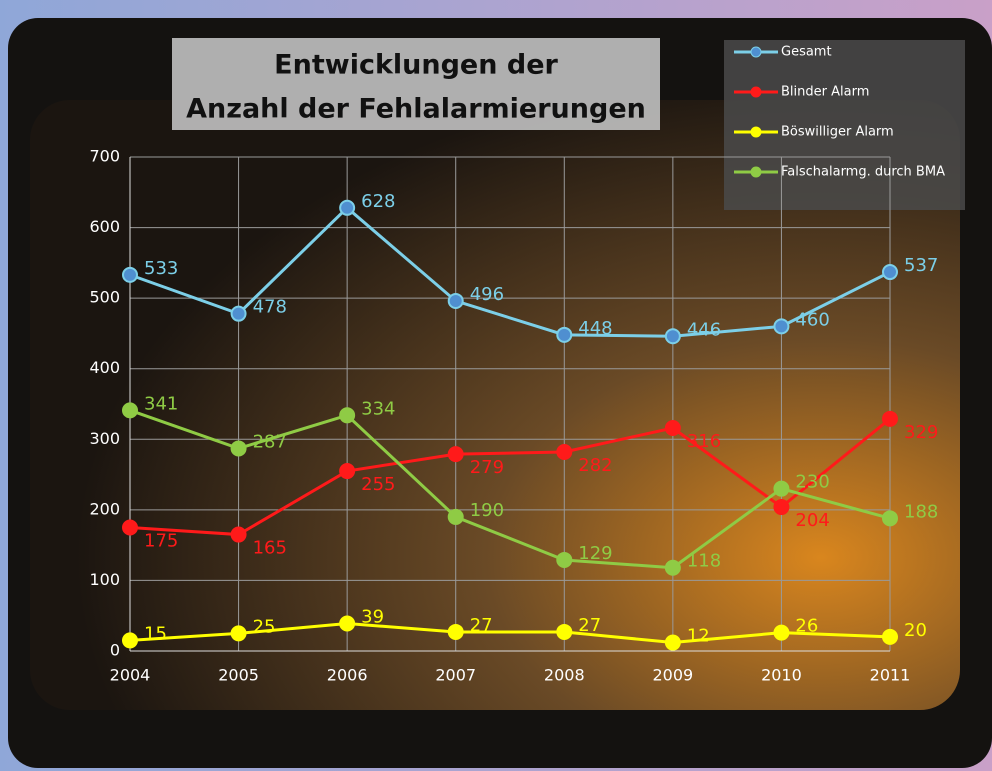 This screenshot has height=771, width=992. I want to click on x-tick-label: 2007, so click(455, 675).